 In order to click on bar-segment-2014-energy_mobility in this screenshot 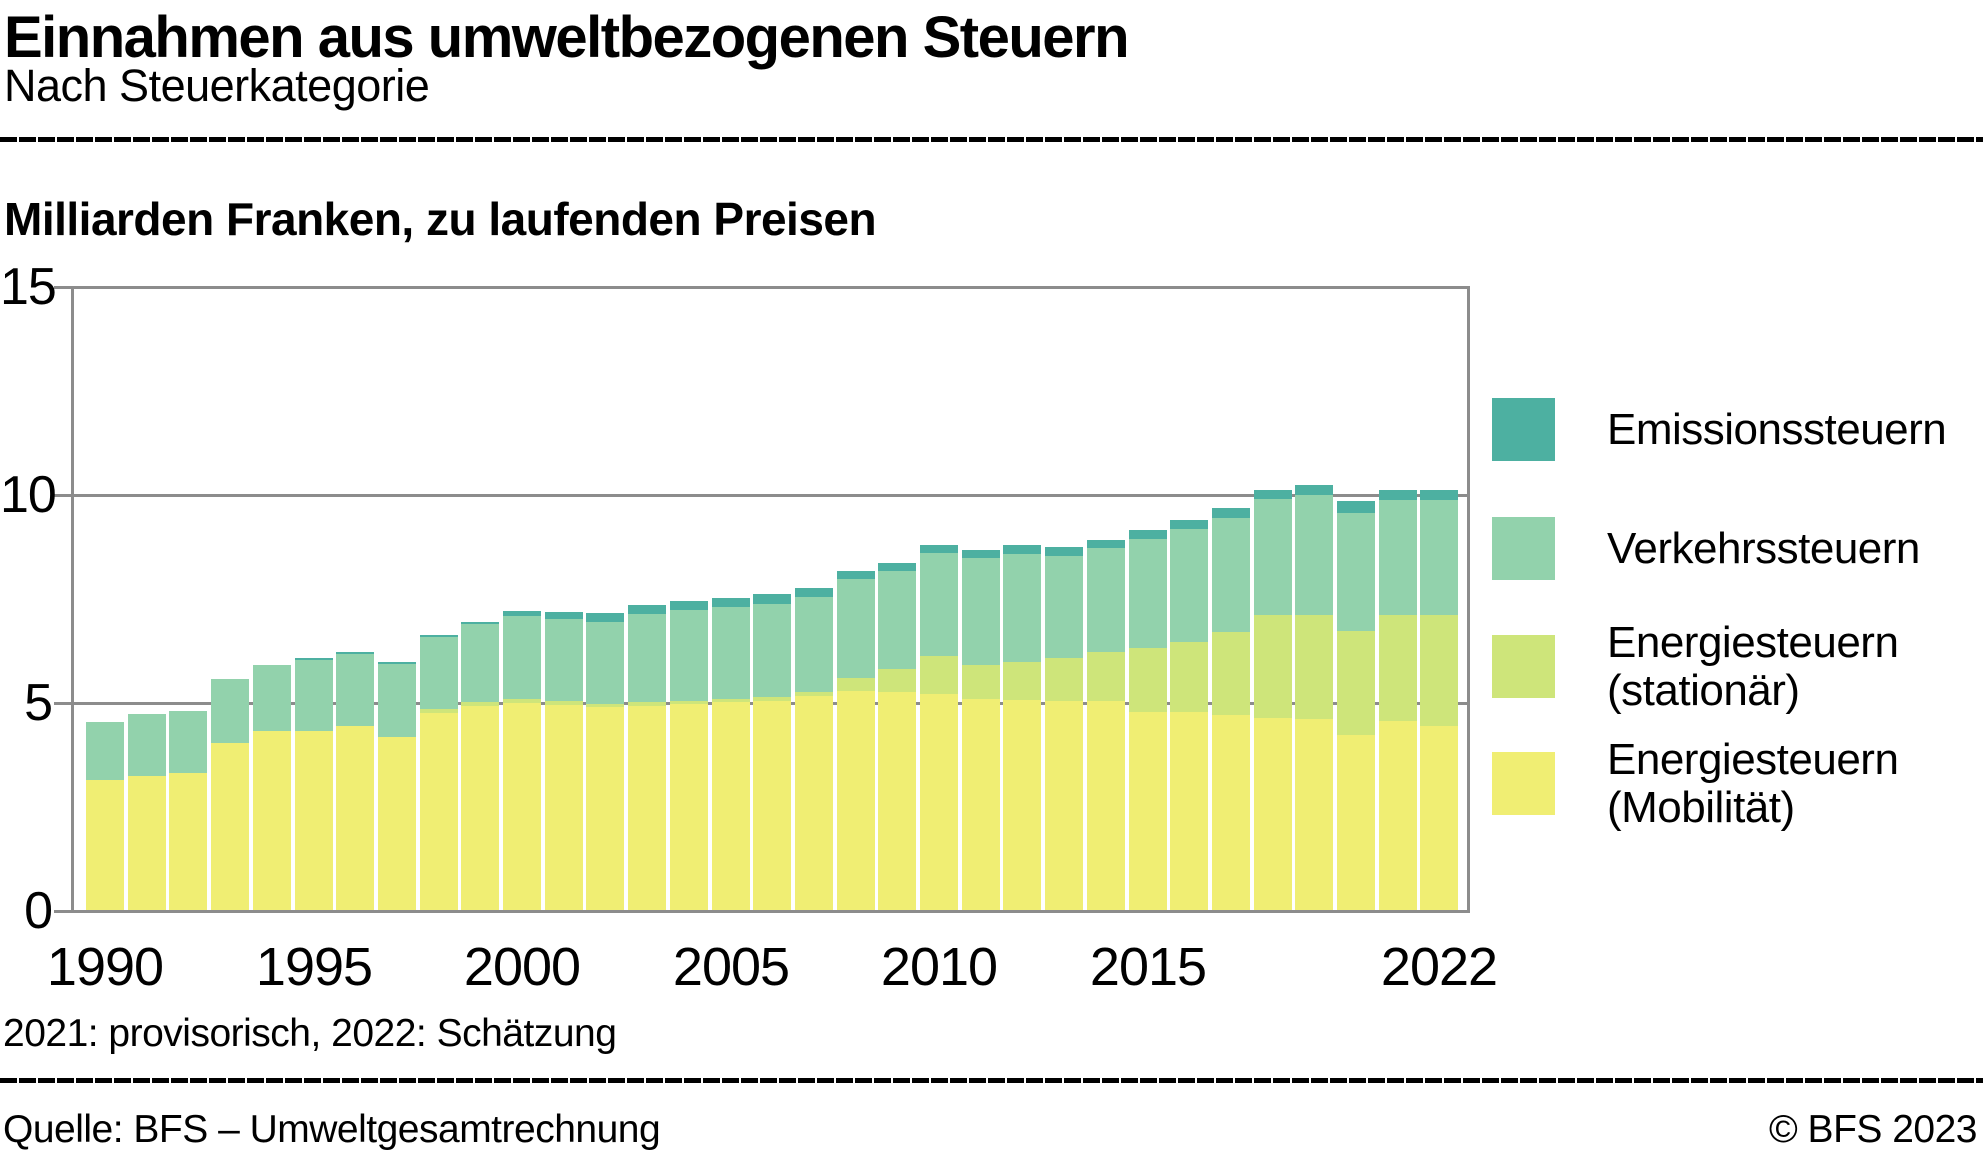, I will do `click(1106, 805)`.